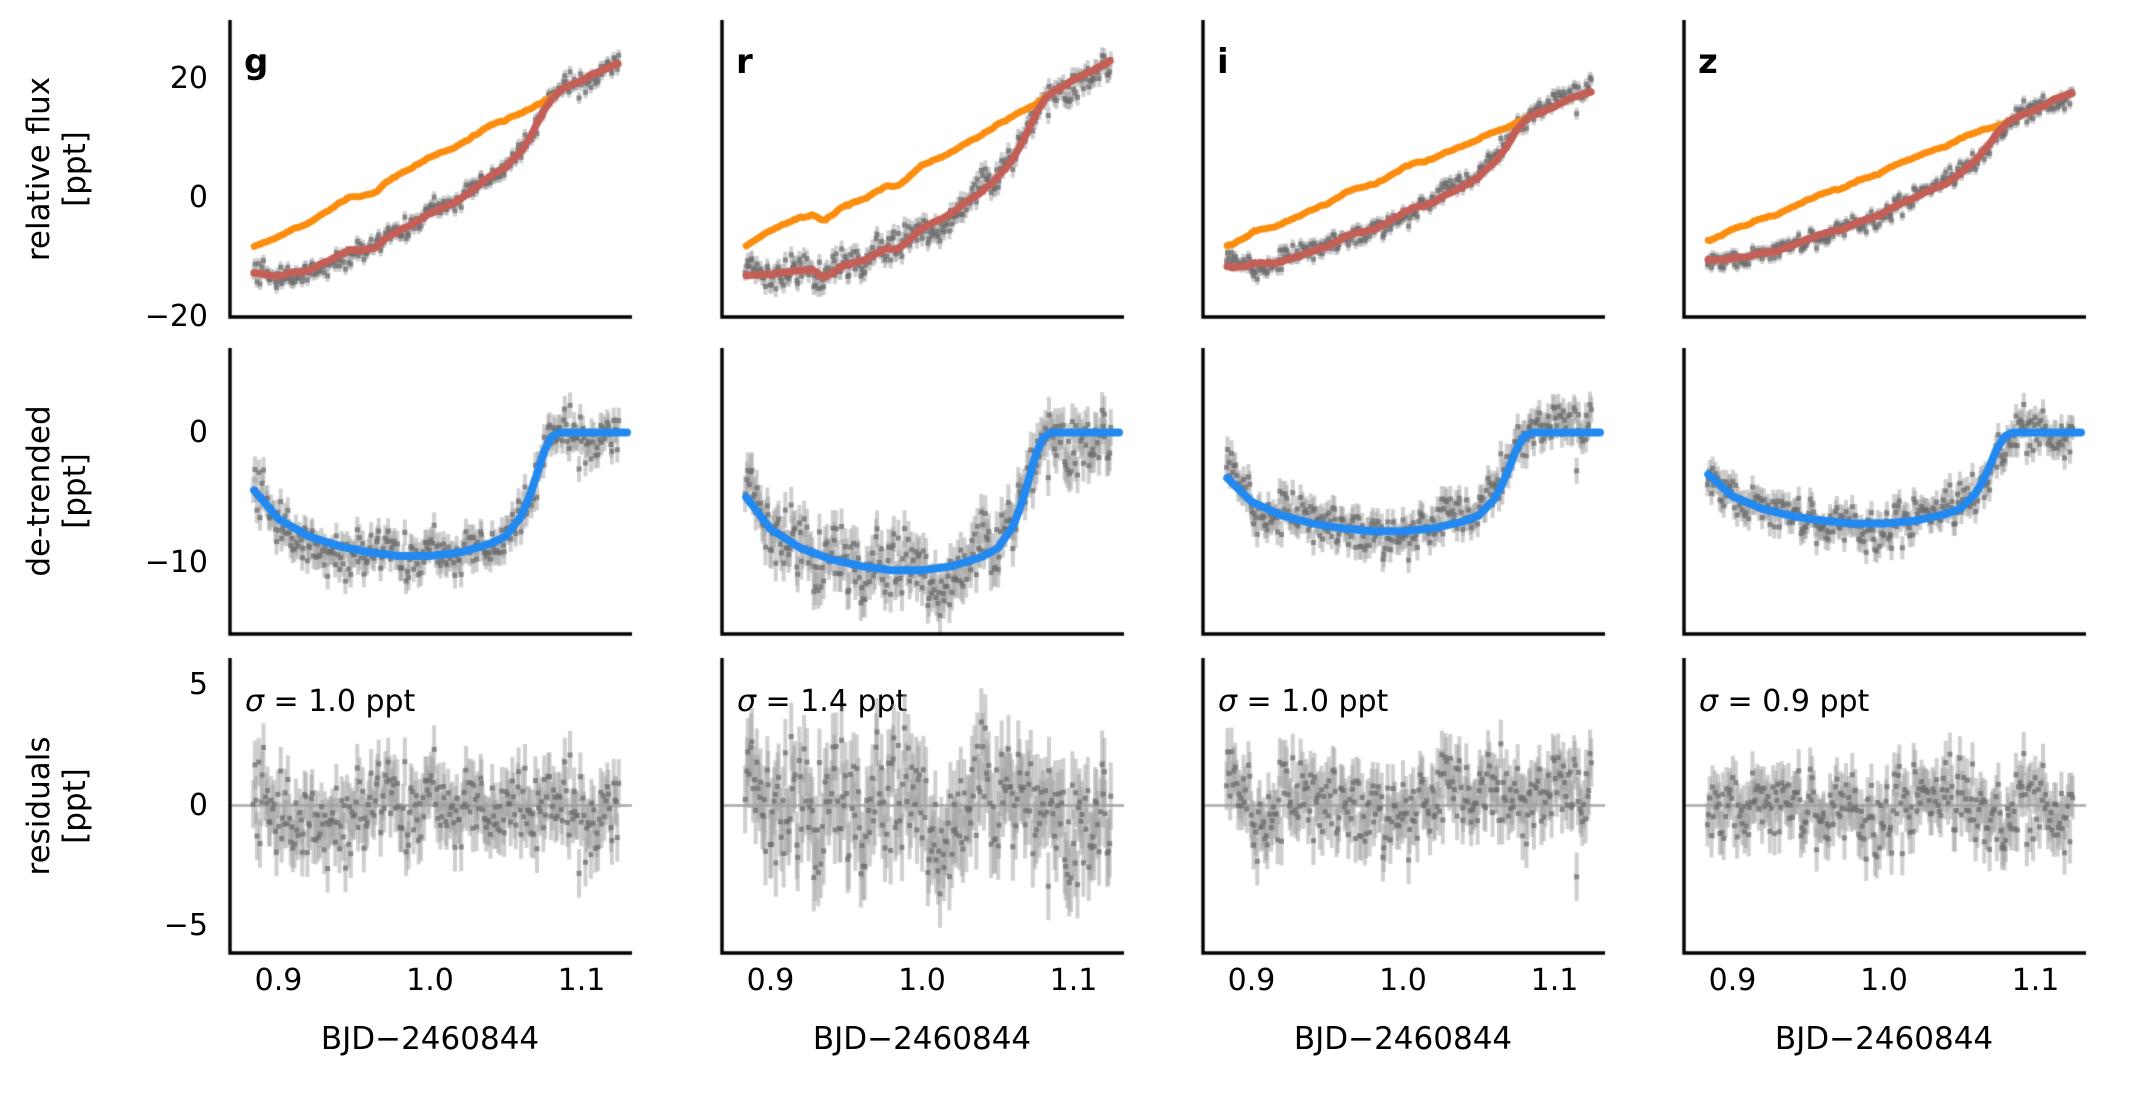 This screenshot has width=2129, height=1102. What do you see at coordinates (430, 805) in the screenshot?
I see `panel-canvas-g-residuals` at bounding box center [430, 805].